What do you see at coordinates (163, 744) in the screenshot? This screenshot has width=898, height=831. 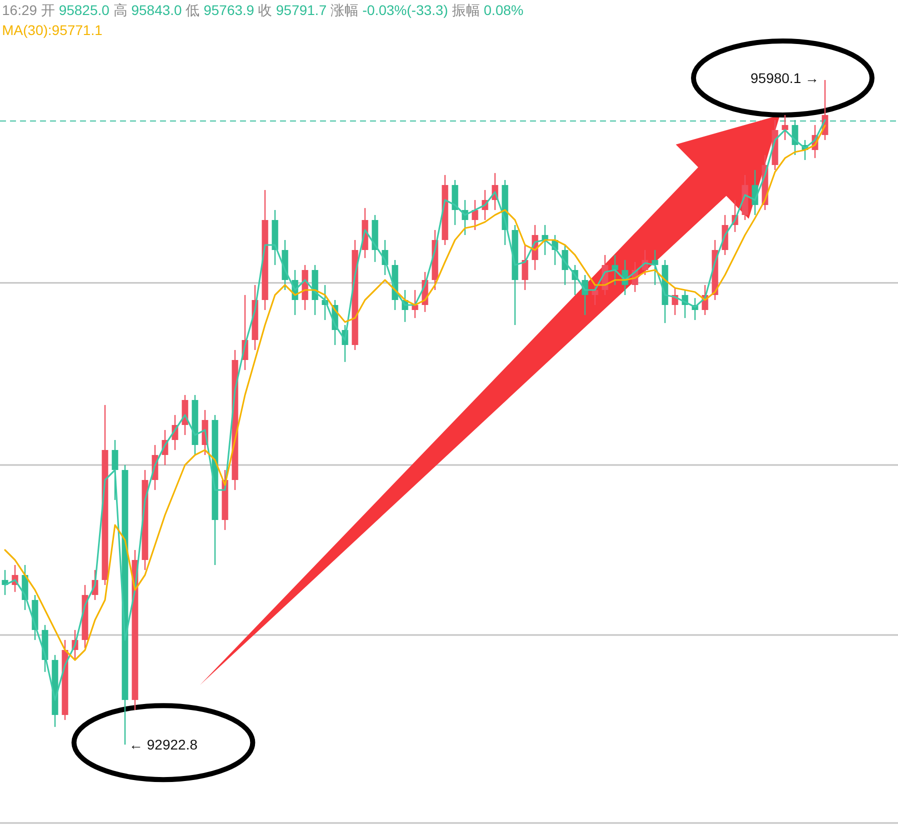 I see `annotation: ← 92922.8` at bounding box center [163, 744].